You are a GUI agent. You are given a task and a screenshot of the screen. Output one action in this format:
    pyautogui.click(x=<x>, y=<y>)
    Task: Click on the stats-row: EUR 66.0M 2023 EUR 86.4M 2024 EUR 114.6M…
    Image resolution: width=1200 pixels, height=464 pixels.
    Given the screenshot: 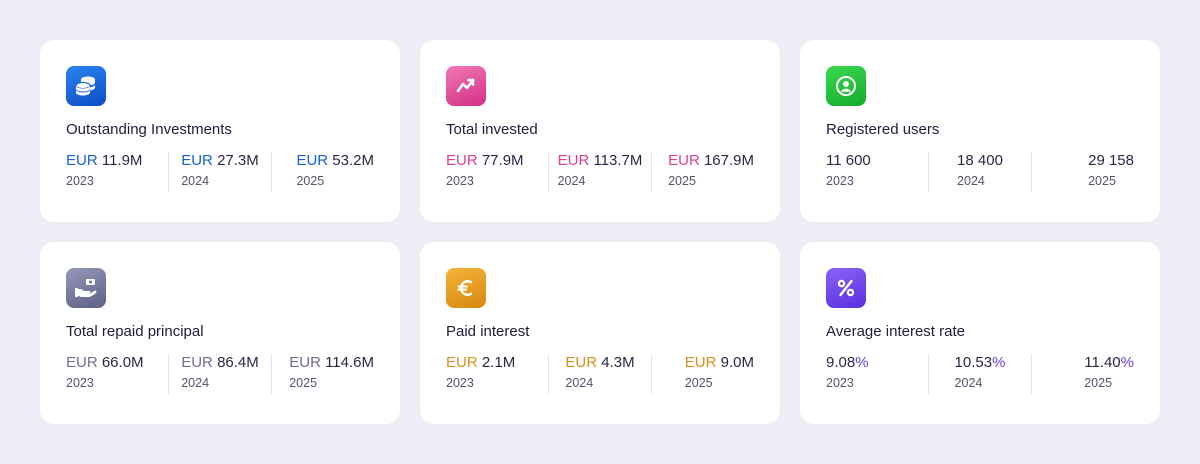 What is the action you would take?
    pyautogui.click(x=220, y=374)
    